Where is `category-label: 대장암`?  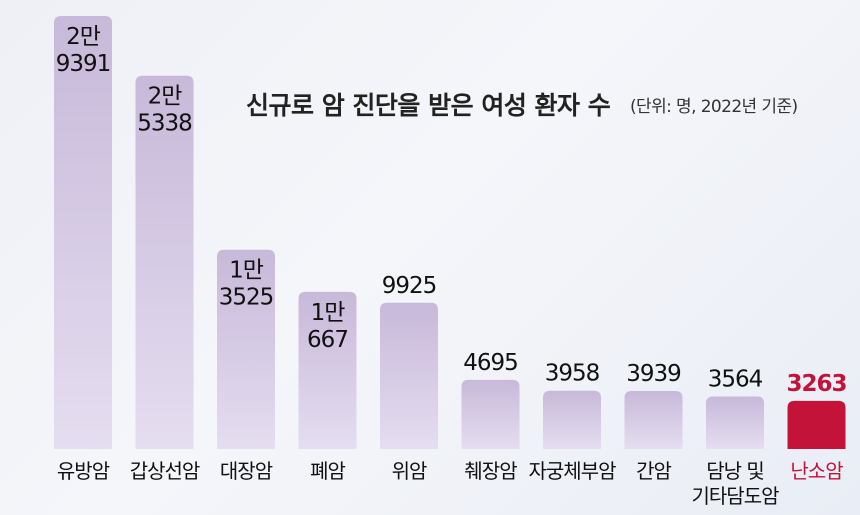 category-label: 대장암 is located at coordinates (246, 471).